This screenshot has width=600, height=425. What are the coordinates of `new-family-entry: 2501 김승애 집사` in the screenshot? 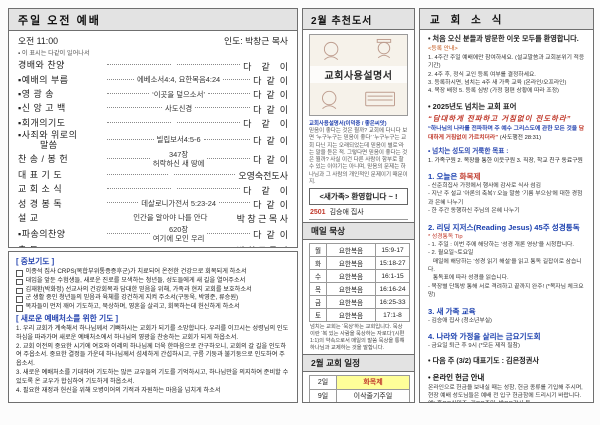 It's located at (358, 212).